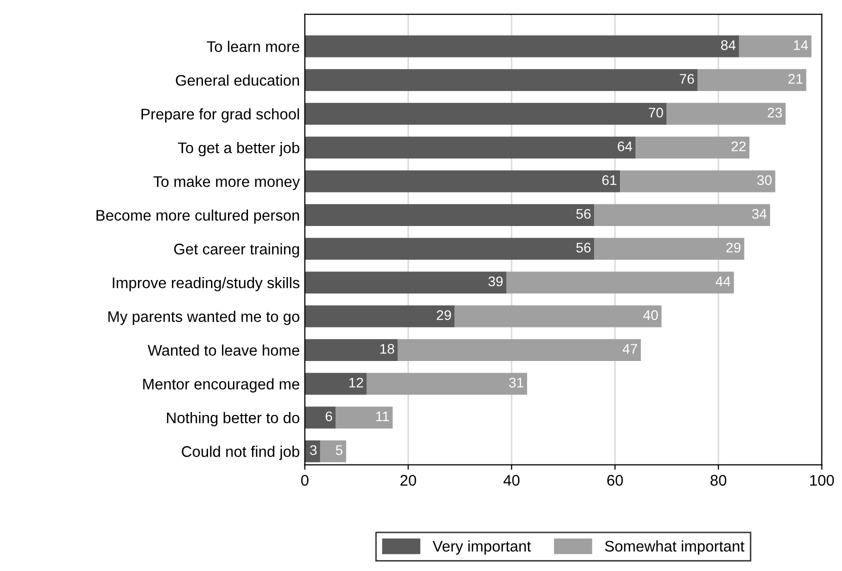 The width and height of the screenshot is (842, 571). I want to click on x-tick-label: 60, so click(615, 480).